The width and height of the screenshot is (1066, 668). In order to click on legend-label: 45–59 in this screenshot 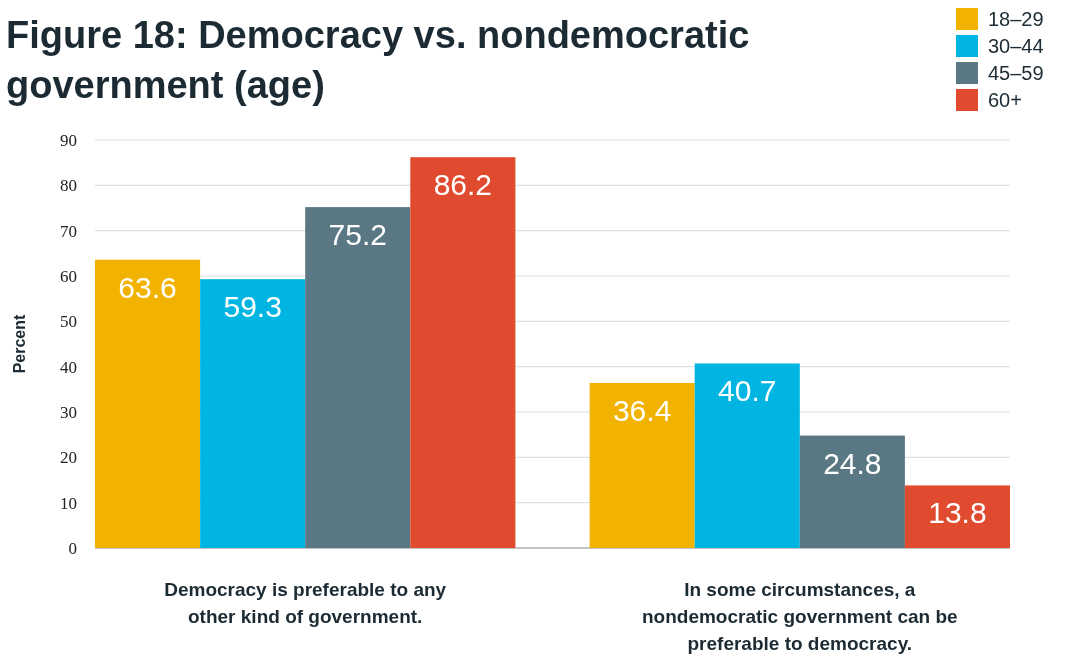, I will do `click(1016, 73)`.